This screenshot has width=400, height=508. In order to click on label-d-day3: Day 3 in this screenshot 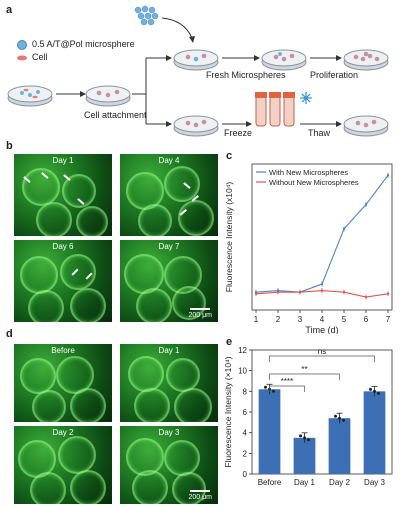, I will do `click(169, 432)`.